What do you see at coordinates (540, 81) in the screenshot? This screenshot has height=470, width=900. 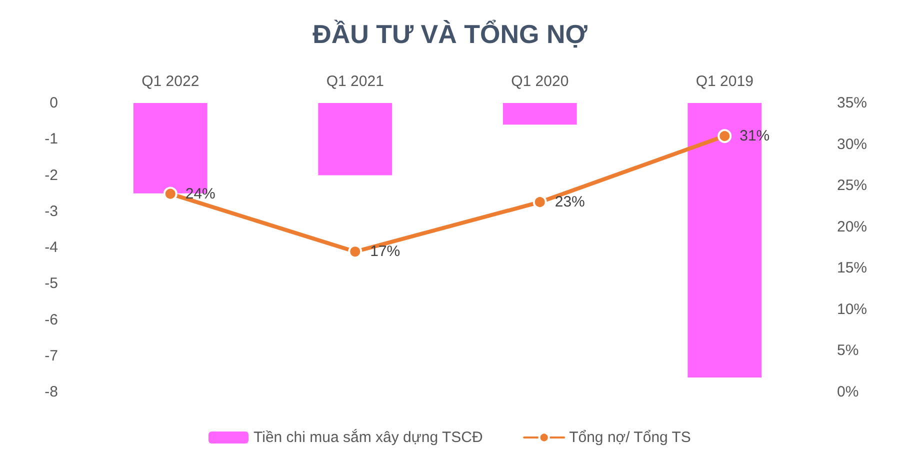 I see `x-tick-label: Q1 2020` at bounding box center [540, 81].